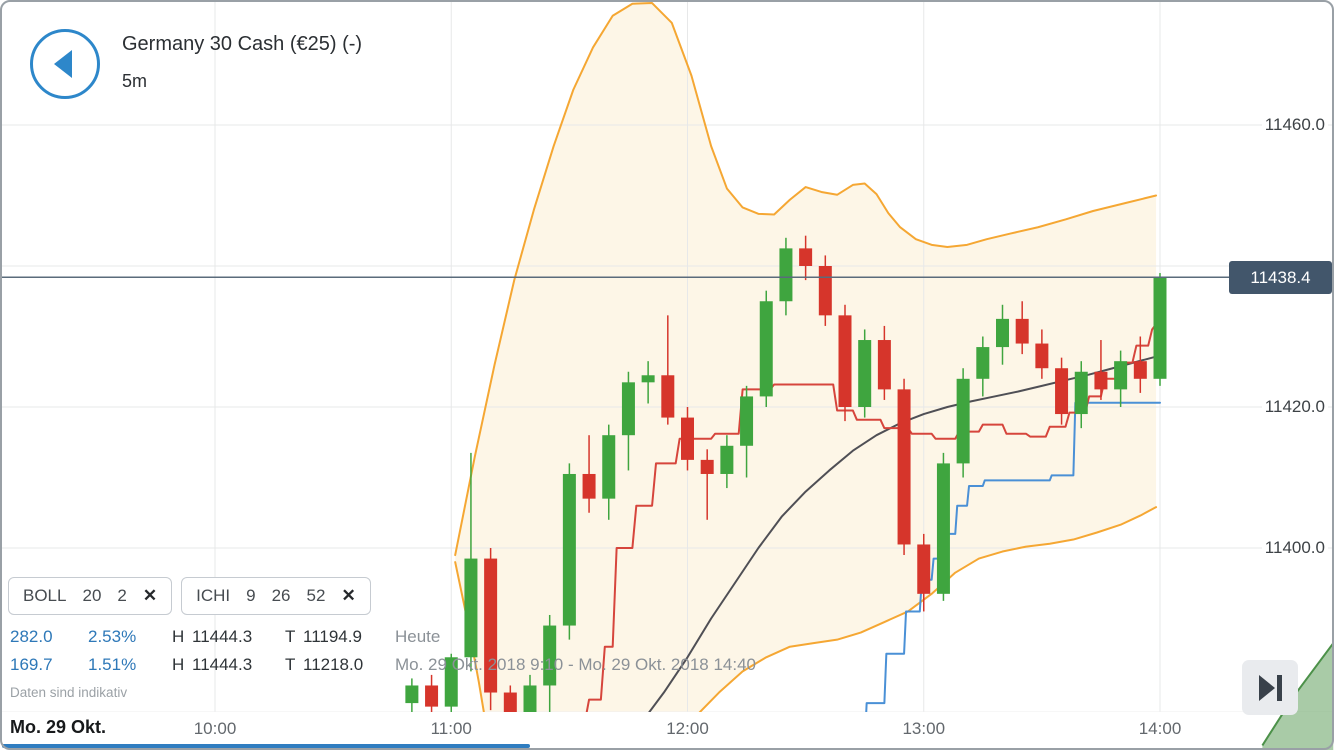 This screenshot has width=1334, height=750. I want to click on indicator-chips: BOLL 20 2 ✕ ICHI 9 26 52 ✕, so click(189, 596).